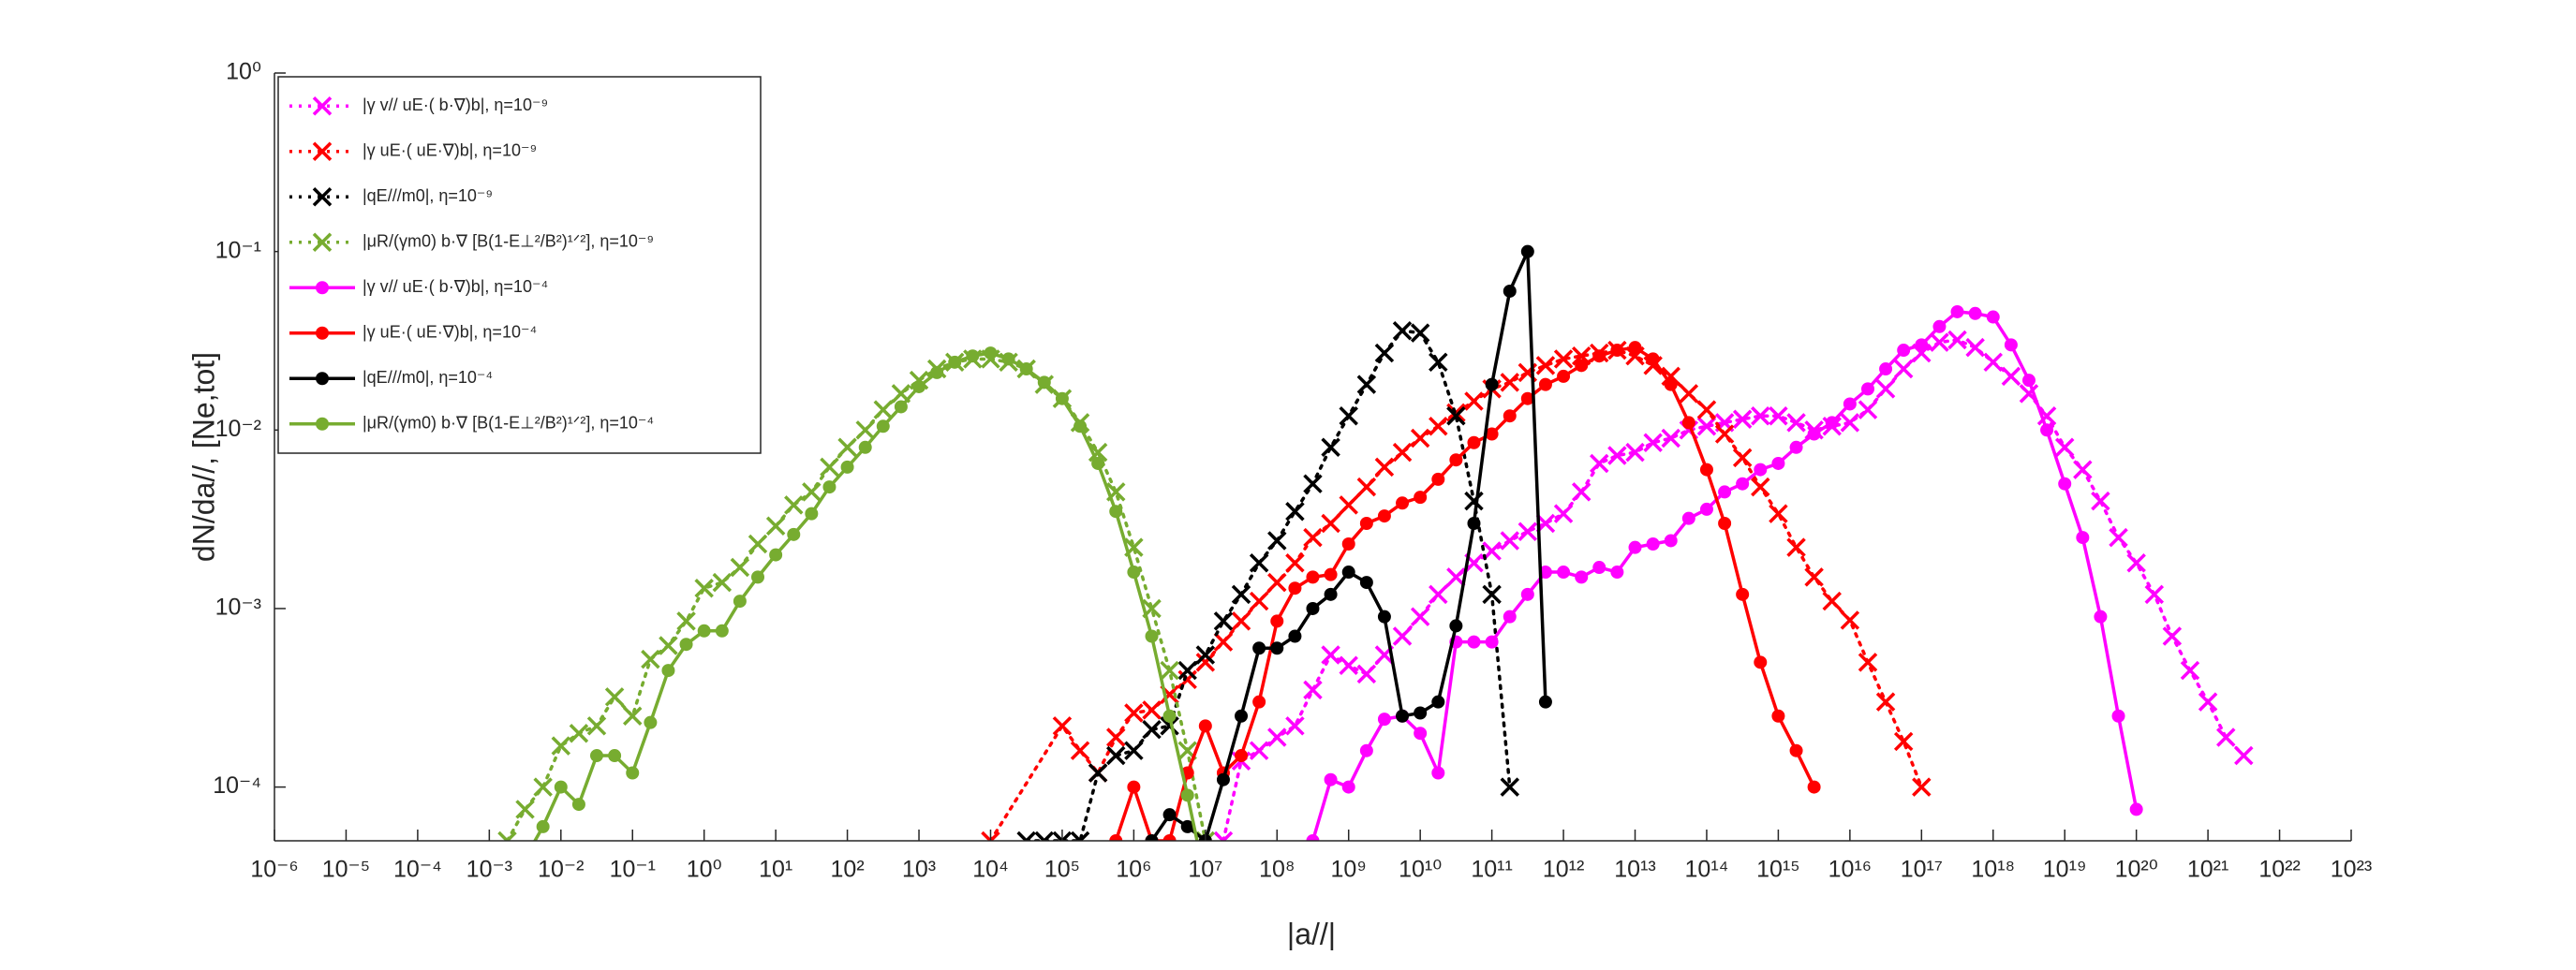 This screenshot has height=970, width=2576. Describe the element at coordinates (238, 608) in the screenshot. I see `y-tick-label: 10⁻³` at that location.